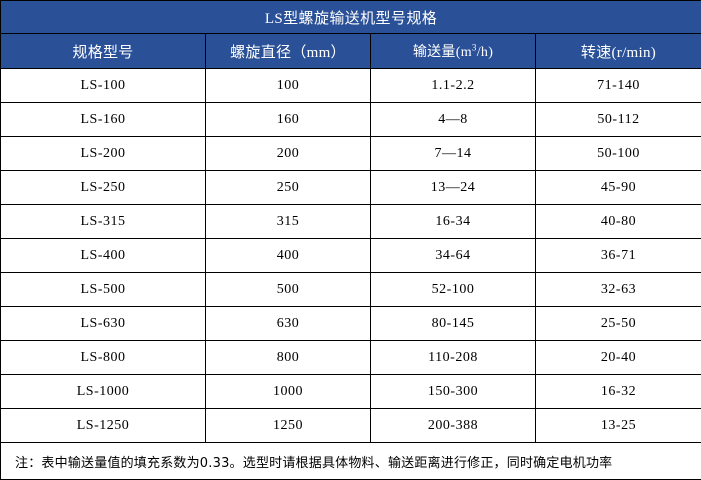  What do you see at coordinates (103, 222) in the screenshot?
I see `cell-model: LS-315` at bounding box center [103, 222].